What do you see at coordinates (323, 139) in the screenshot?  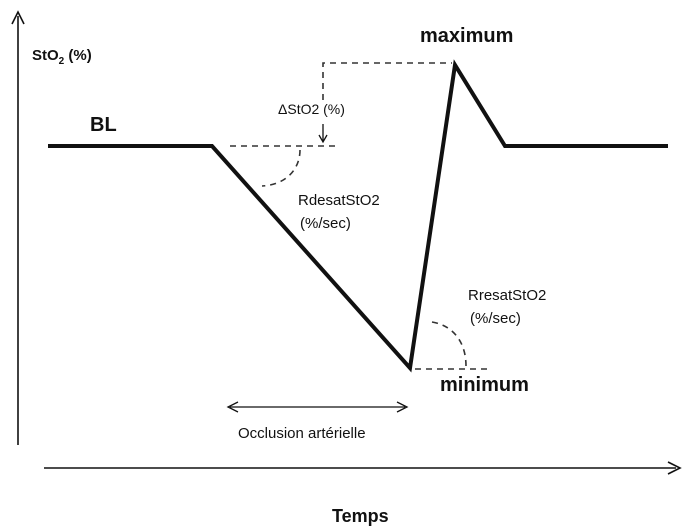 I see `delta-arrow-icon` at bounding box center [323, 139].